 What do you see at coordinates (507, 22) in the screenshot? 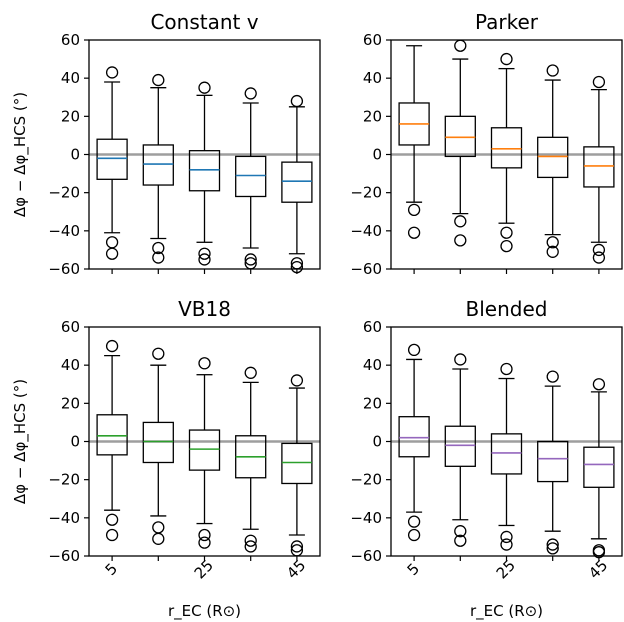
I see `panel-title: Parker` at bounding box center [507, 22].